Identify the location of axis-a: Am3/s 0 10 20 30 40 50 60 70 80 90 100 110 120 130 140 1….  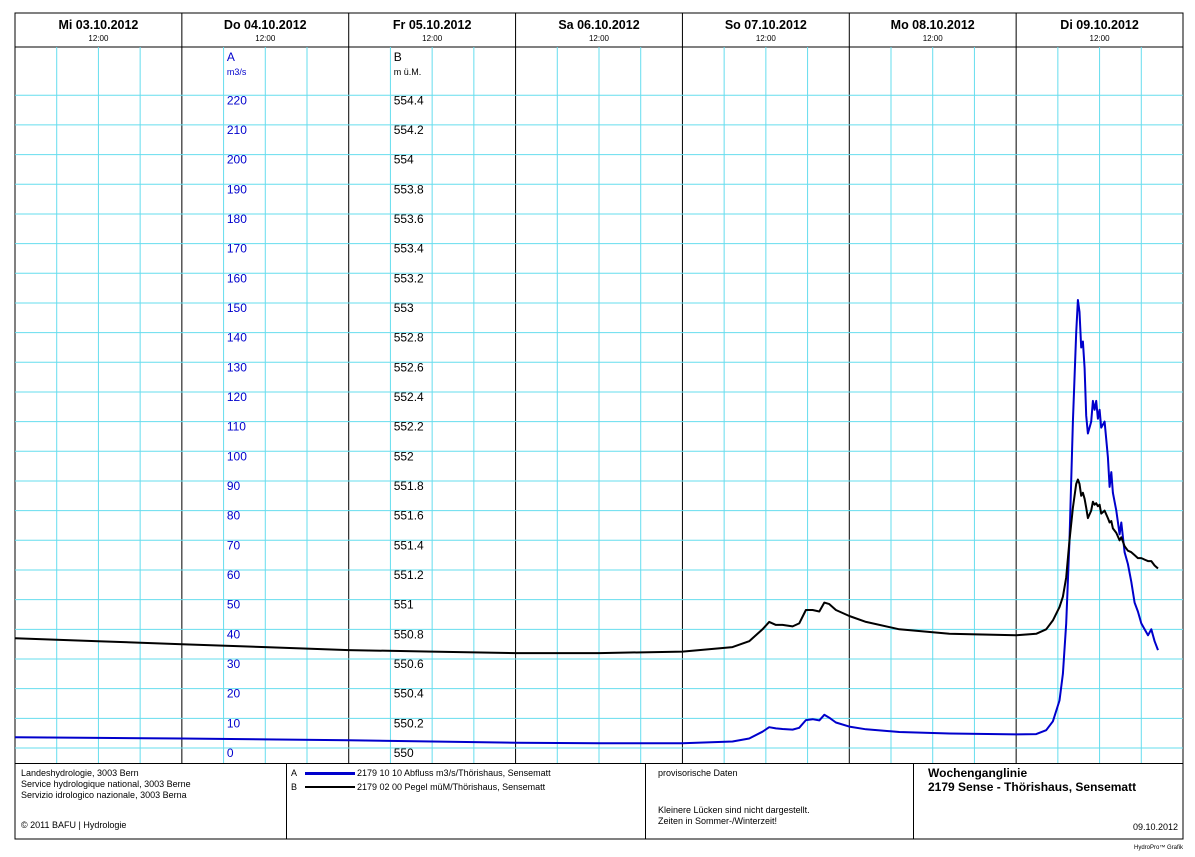
(237, 405).